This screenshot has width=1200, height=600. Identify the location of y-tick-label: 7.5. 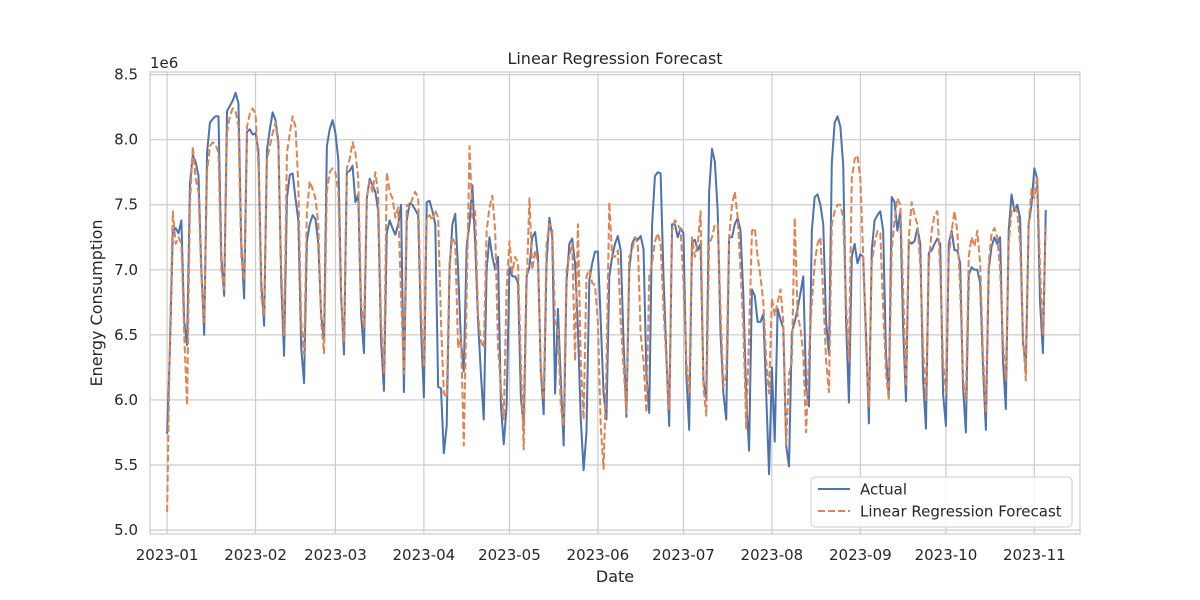
(126, 205).